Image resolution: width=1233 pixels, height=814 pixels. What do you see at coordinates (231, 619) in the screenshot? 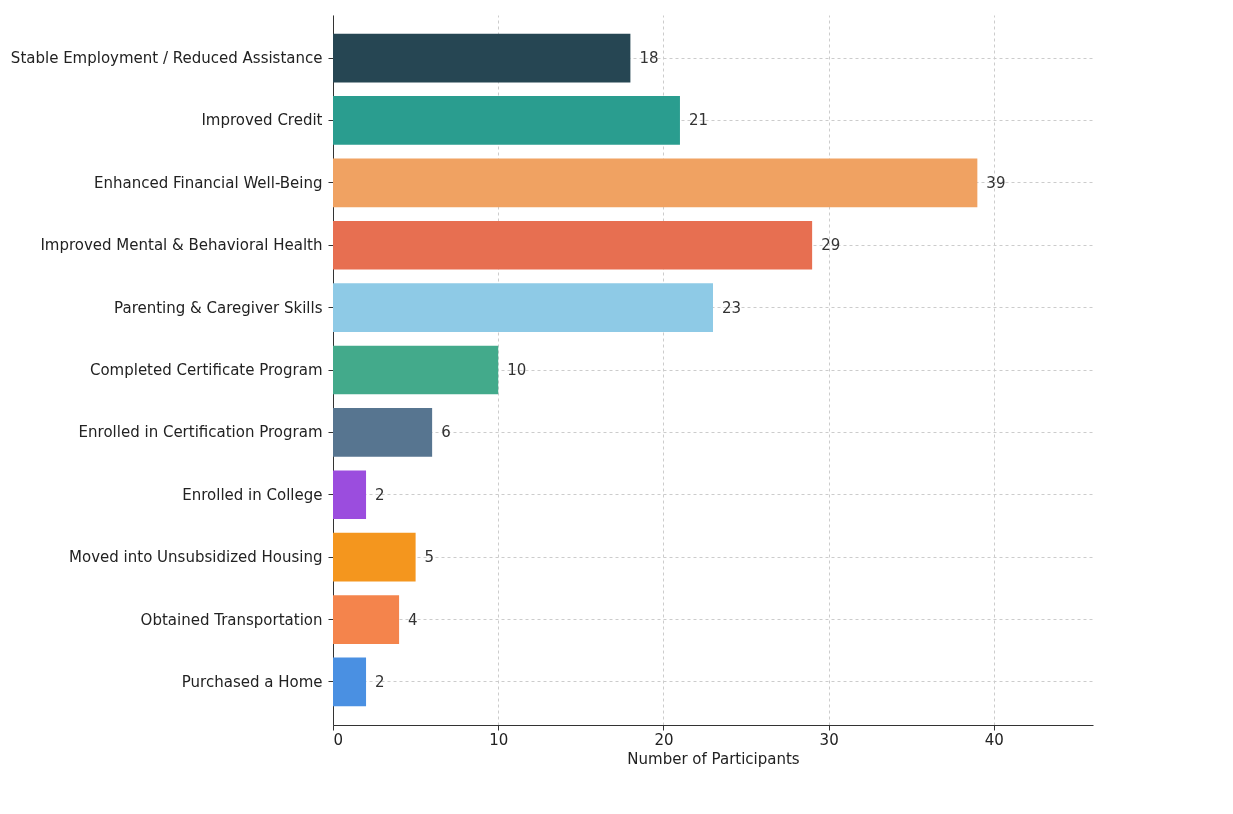
I see `y-tick-label: Obtained Transportation` at bounding box center [231, 619].